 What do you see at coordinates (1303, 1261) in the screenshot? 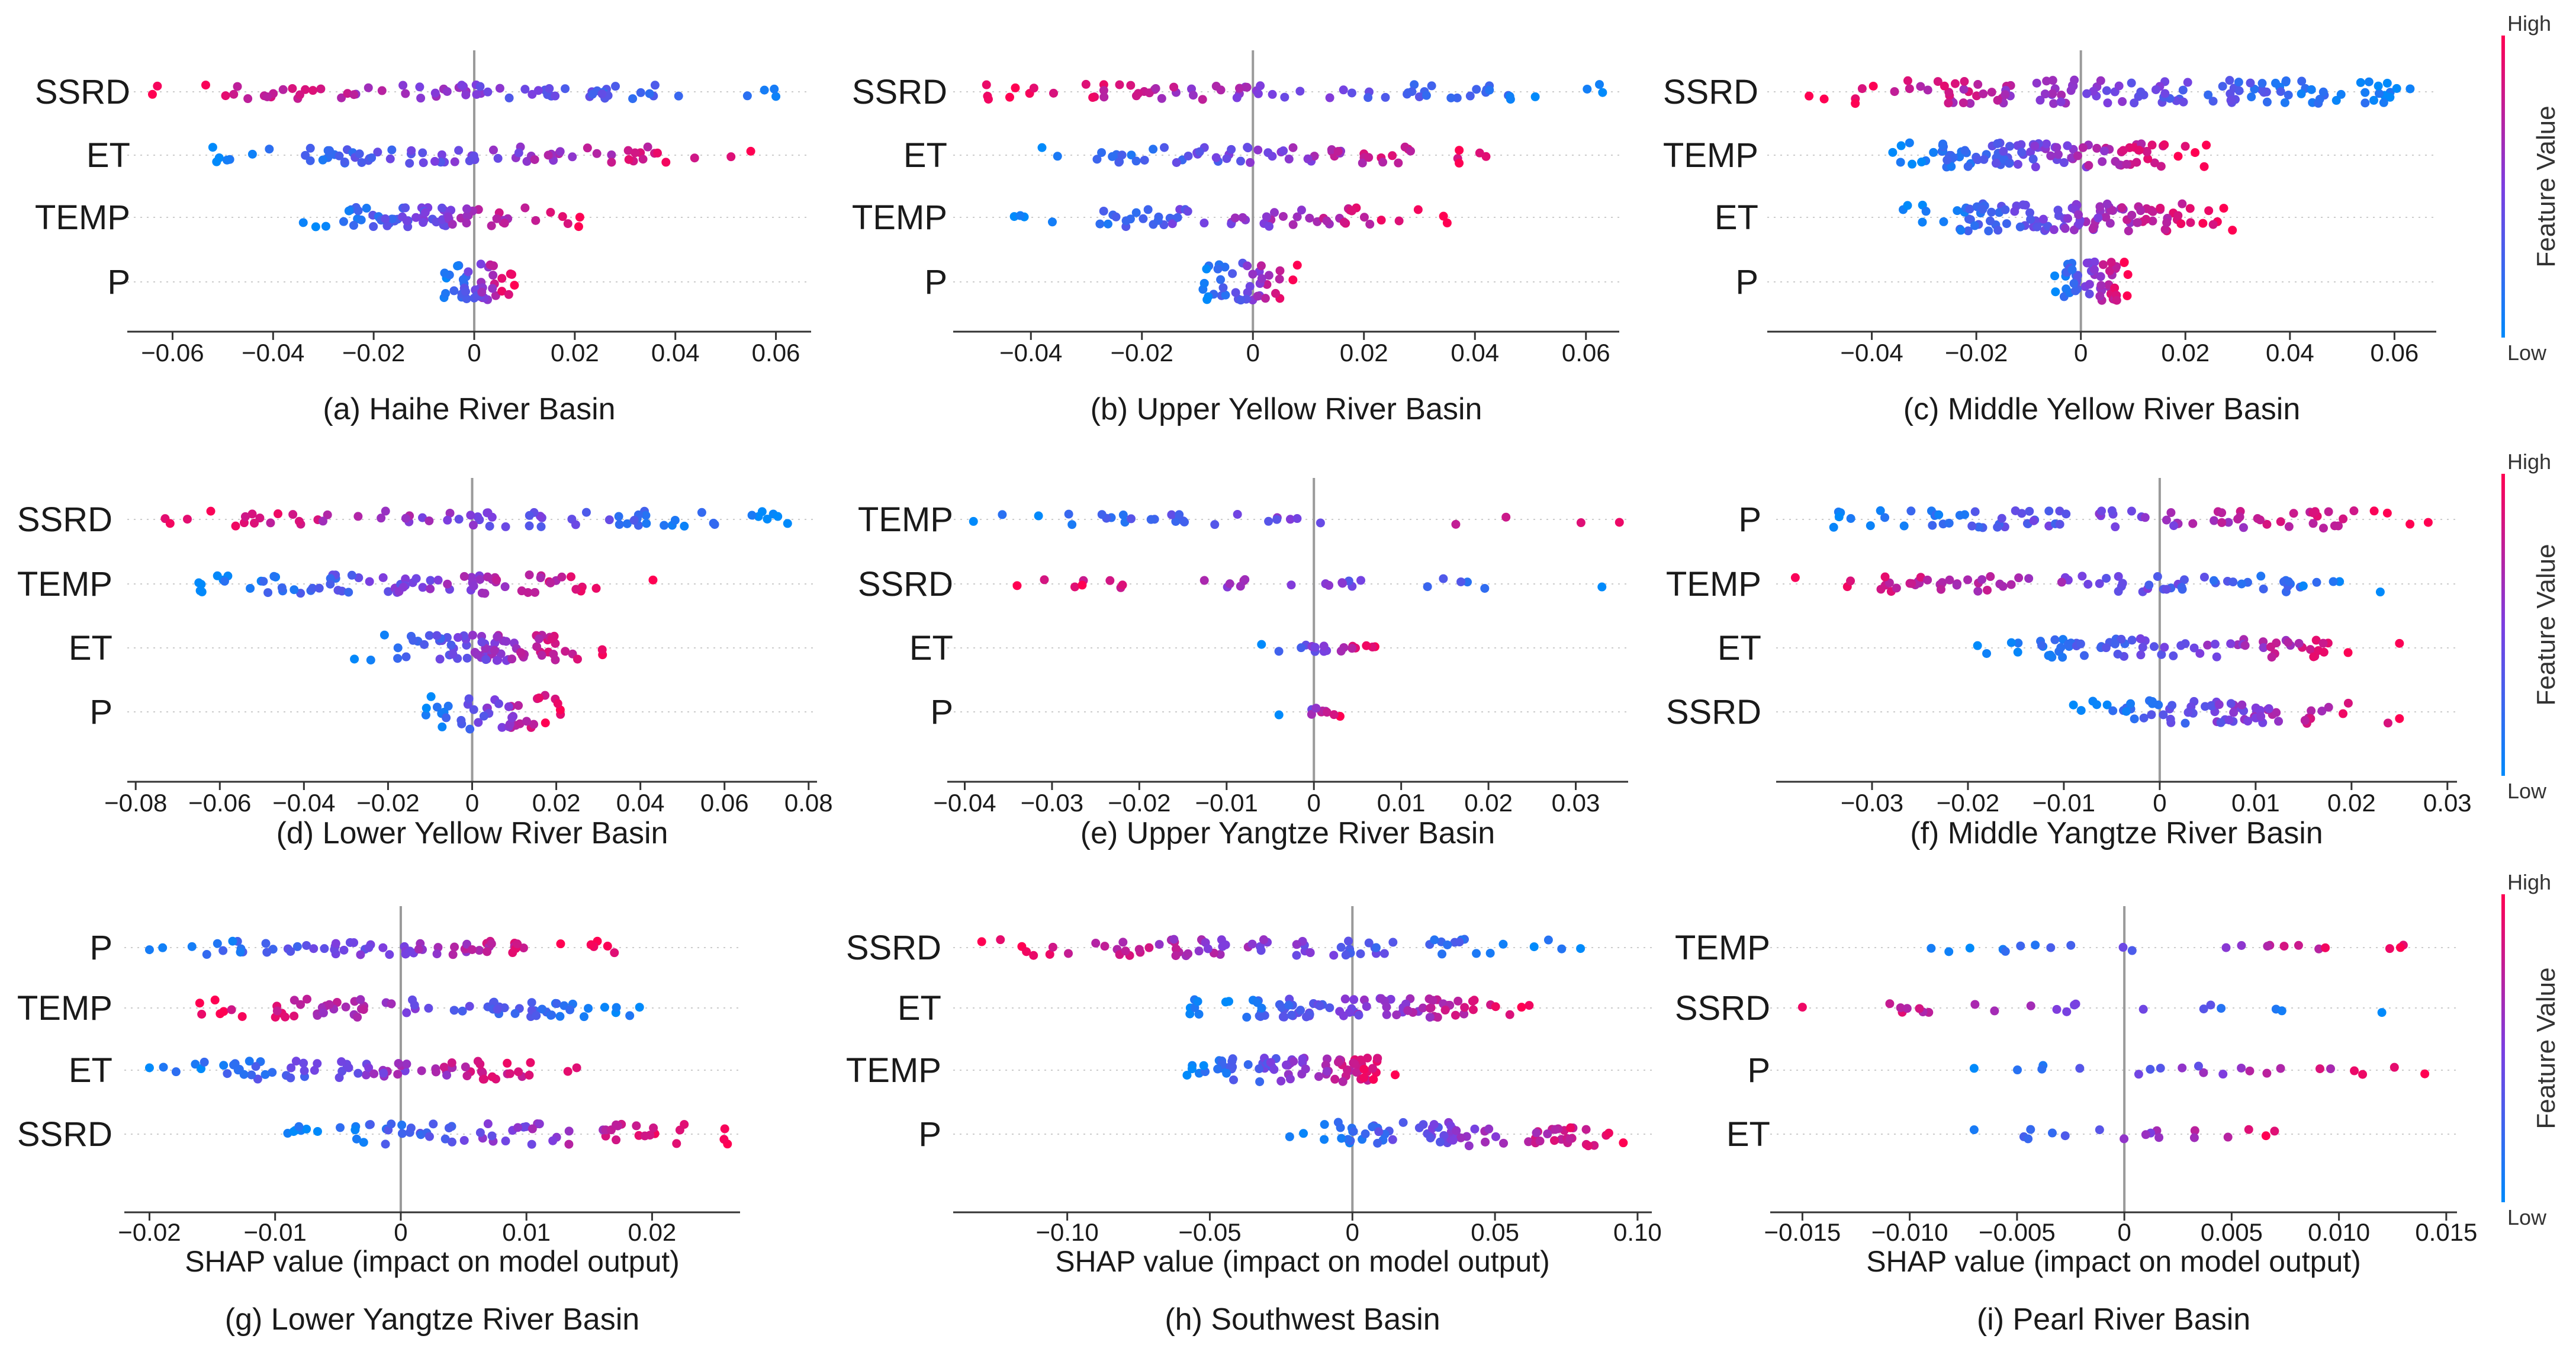
I see `x-axis-label: SHAP value (impact on model output)` at bounding box center [1303, 1261].